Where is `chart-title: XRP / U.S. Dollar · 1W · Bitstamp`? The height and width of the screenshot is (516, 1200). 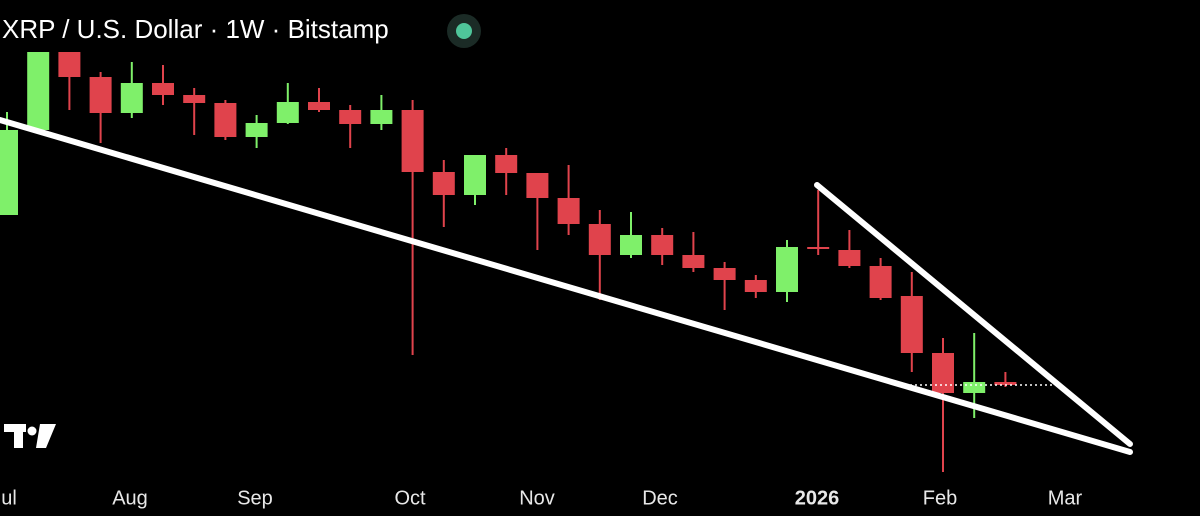 chart-title: XRP / U.S. Dollar · 1W · Bitstamp is located at coordinates (195, 29).